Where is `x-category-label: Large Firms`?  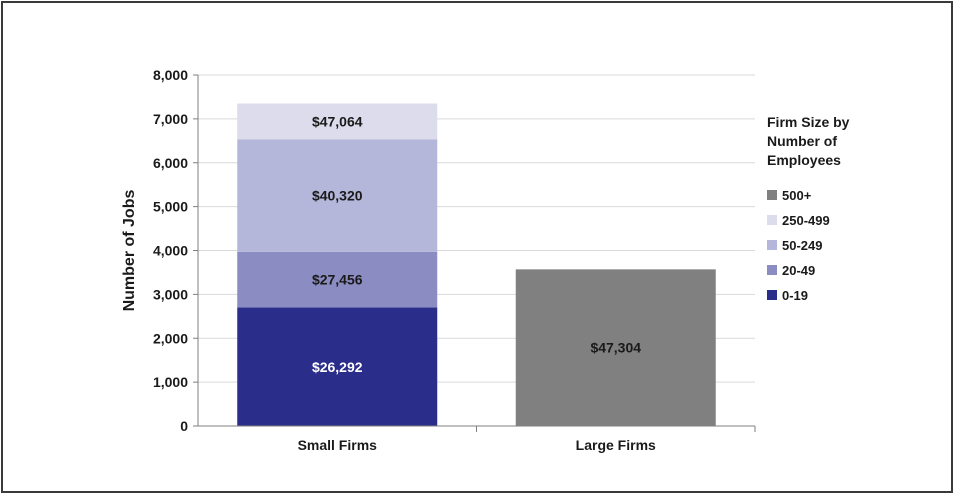
x-category-label: Large Firms is located at coordinates (616, 445).